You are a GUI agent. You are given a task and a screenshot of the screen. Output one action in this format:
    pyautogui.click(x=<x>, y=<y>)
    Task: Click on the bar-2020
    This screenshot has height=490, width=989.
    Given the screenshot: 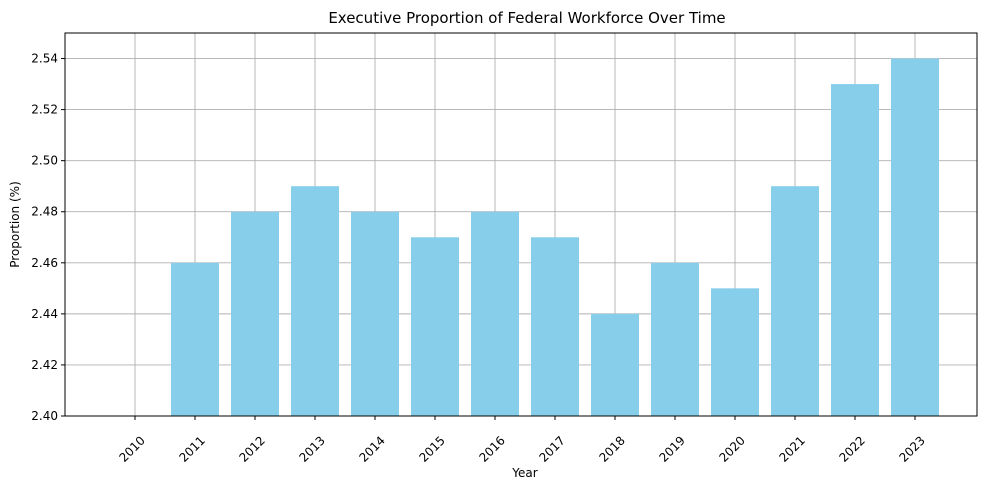 What is the action you would take?
    pyautogui.click(x=735, y=352)
    